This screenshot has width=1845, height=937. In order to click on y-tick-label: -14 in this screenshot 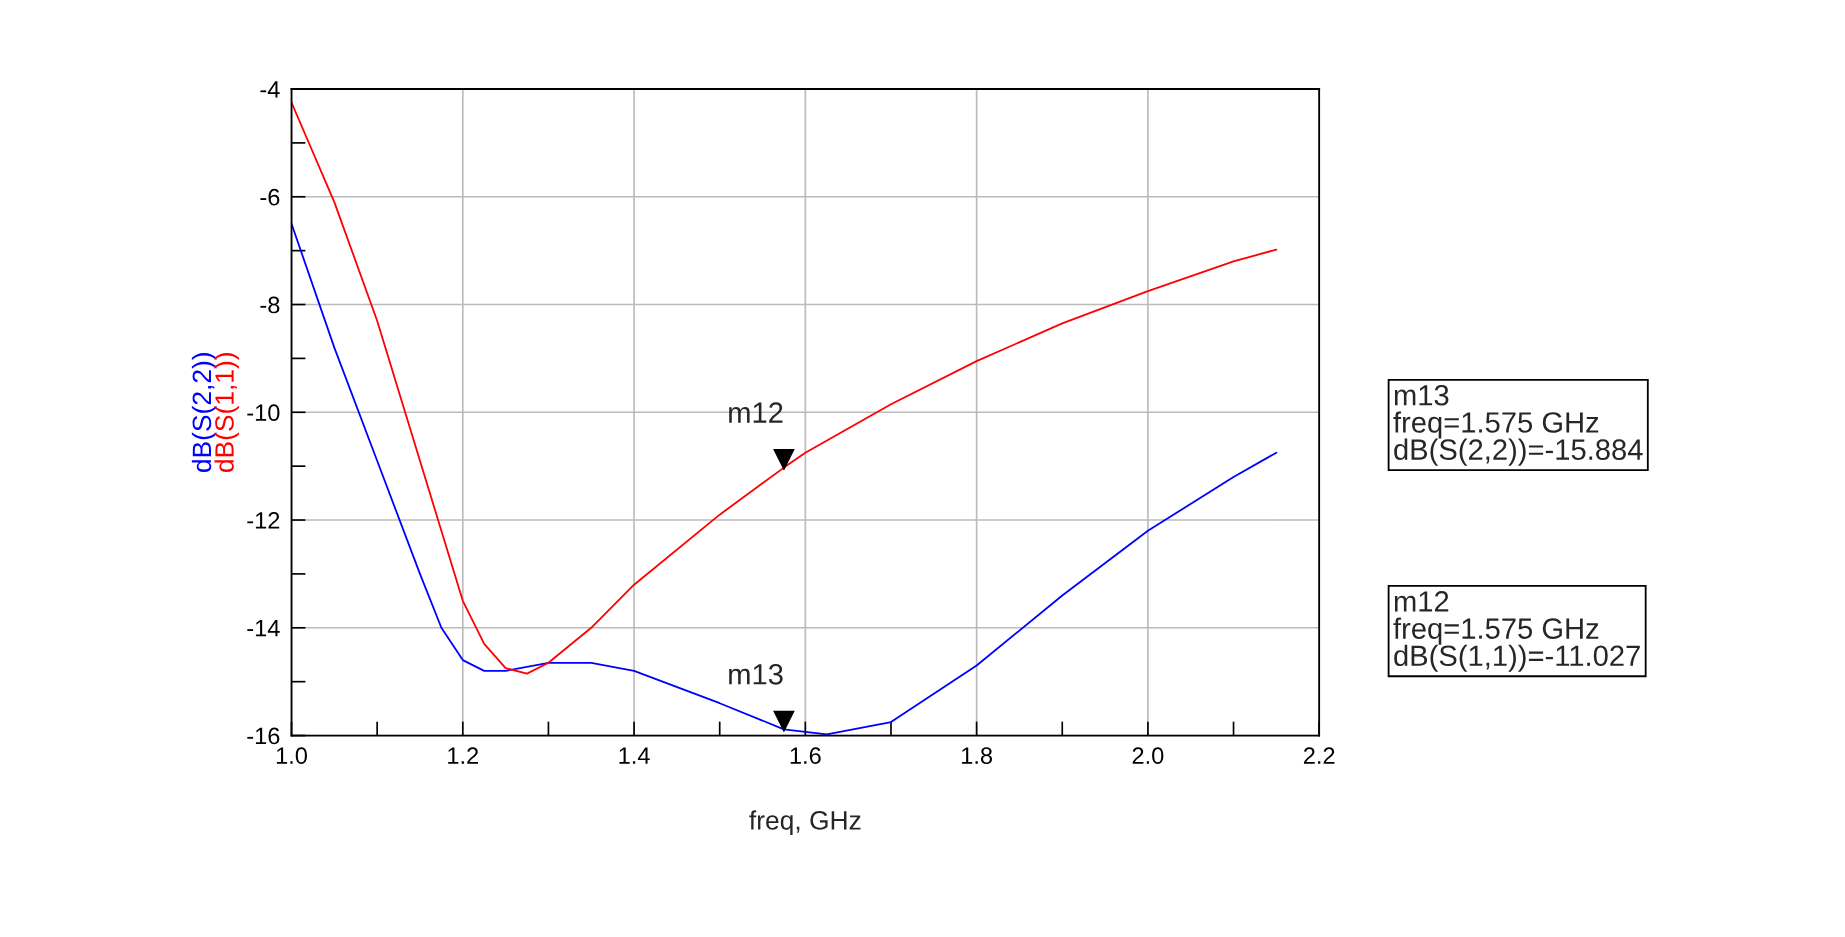, I will do `click(263, 628)`.